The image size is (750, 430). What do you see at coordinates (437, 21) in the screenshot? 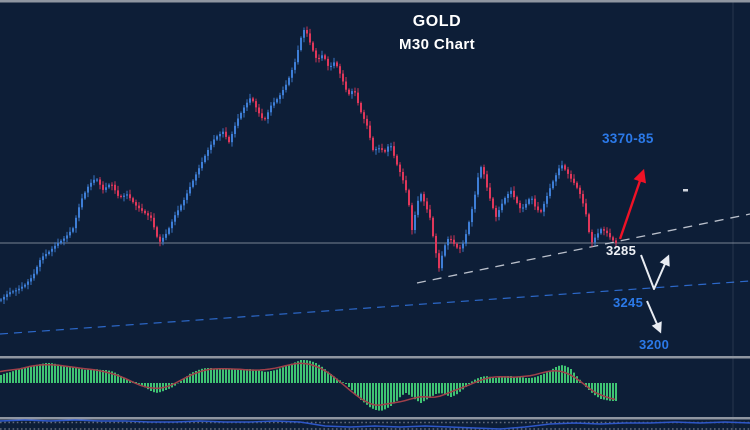
I see `chart-title-symbol: GOLD` at bounding box center [437, 21].